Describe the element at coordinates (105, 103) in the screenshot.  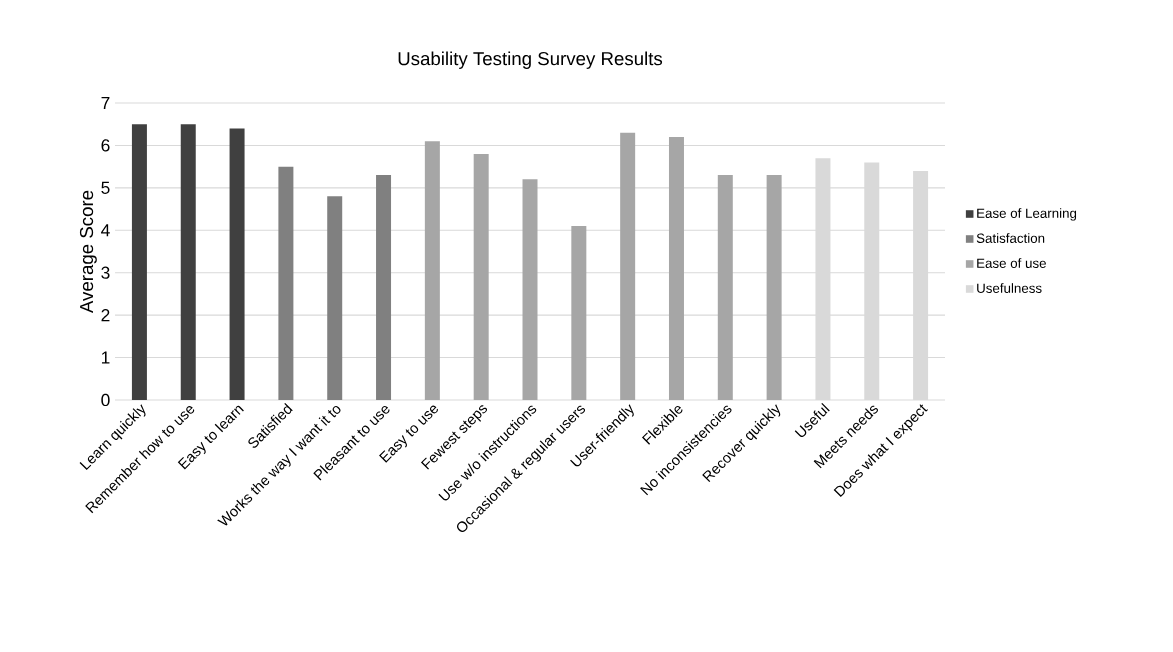
I see `y-tick-label: 7` at that location.